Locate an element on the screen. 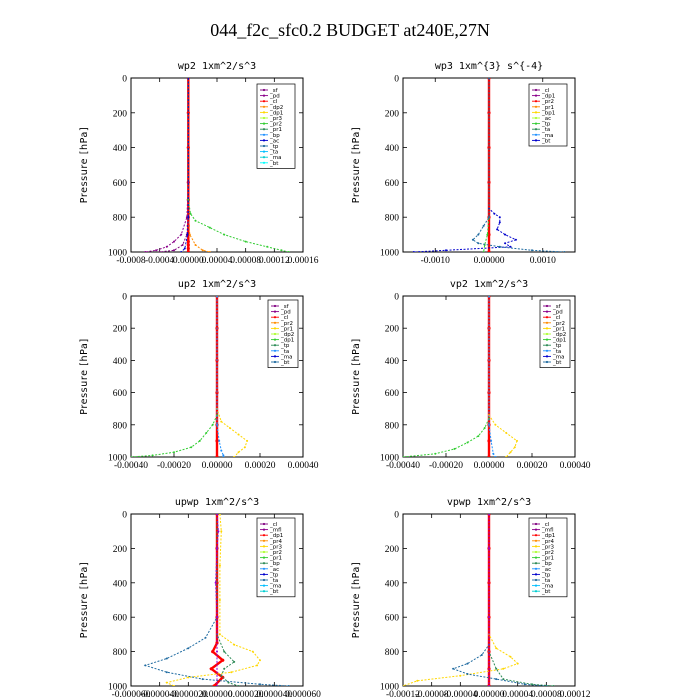 The height and width of the screenshot is (700, 700). x-tick-label: 0.00020 is located at coordinates (532, 466).